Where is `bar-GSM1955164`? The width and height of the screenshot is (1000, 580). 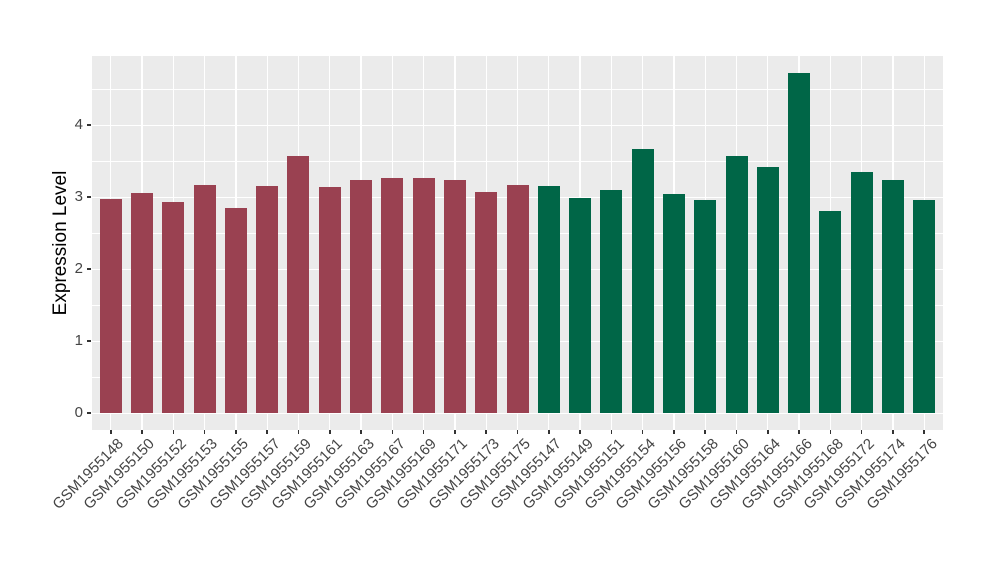
bar-GSM1955164 is located at coordinates (767, 289).